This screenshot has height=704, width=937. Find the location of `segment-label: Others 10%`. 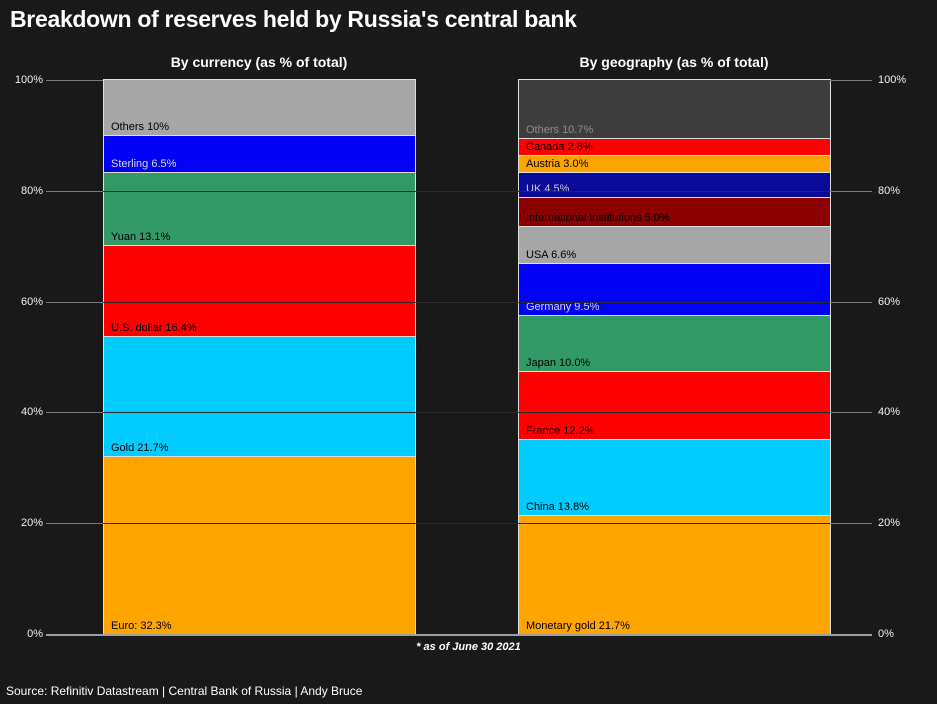

segment-label: Others 10% is located at coordinates (140, 126).